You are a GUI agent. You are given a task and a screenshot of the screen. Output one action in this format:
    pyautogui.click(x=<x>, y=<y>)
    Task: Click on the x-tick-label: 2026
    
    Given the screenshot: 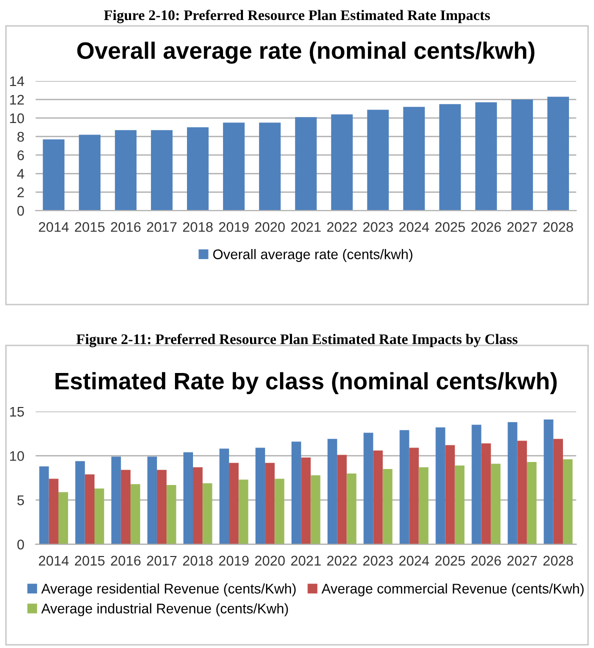 What is the action you would take?
    pyautogui.click(x=486, y=561)
    